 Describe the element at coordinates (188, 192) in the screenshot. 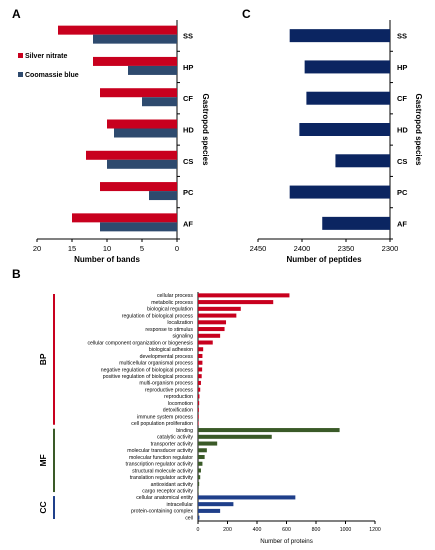

I see `panel-a-category-label: PC` at that location.